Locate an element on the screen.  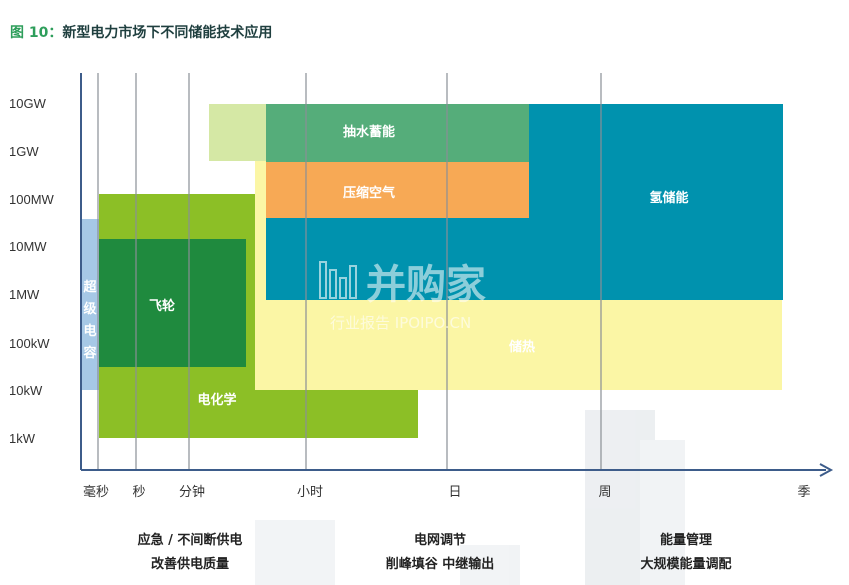
app-group3-line2: 大规模能量调配 is located at coordinates (685, 564).